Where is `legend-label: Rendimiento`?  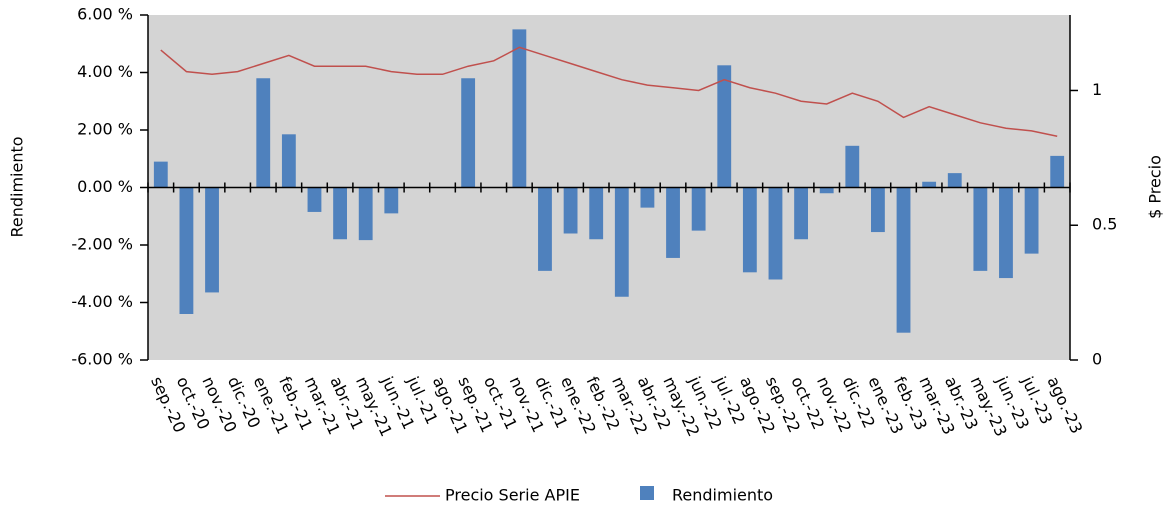 legend-label: Rendimiento is located at coordinates (722, 495).